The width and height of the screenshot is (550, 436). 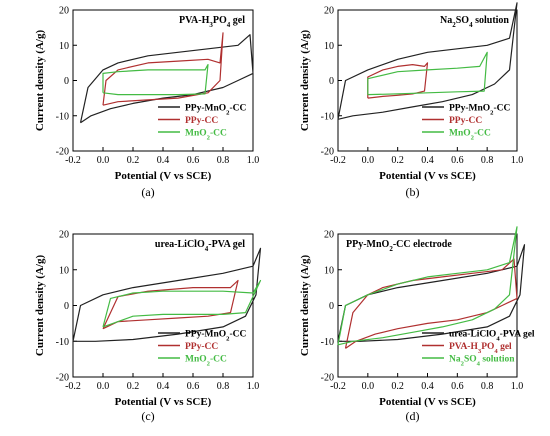 What do you see at coordinates (200, 246) in the screenshot?
I see `panel-title: urea-LiClO4-PVA gel` at bounding box center [200, 246].